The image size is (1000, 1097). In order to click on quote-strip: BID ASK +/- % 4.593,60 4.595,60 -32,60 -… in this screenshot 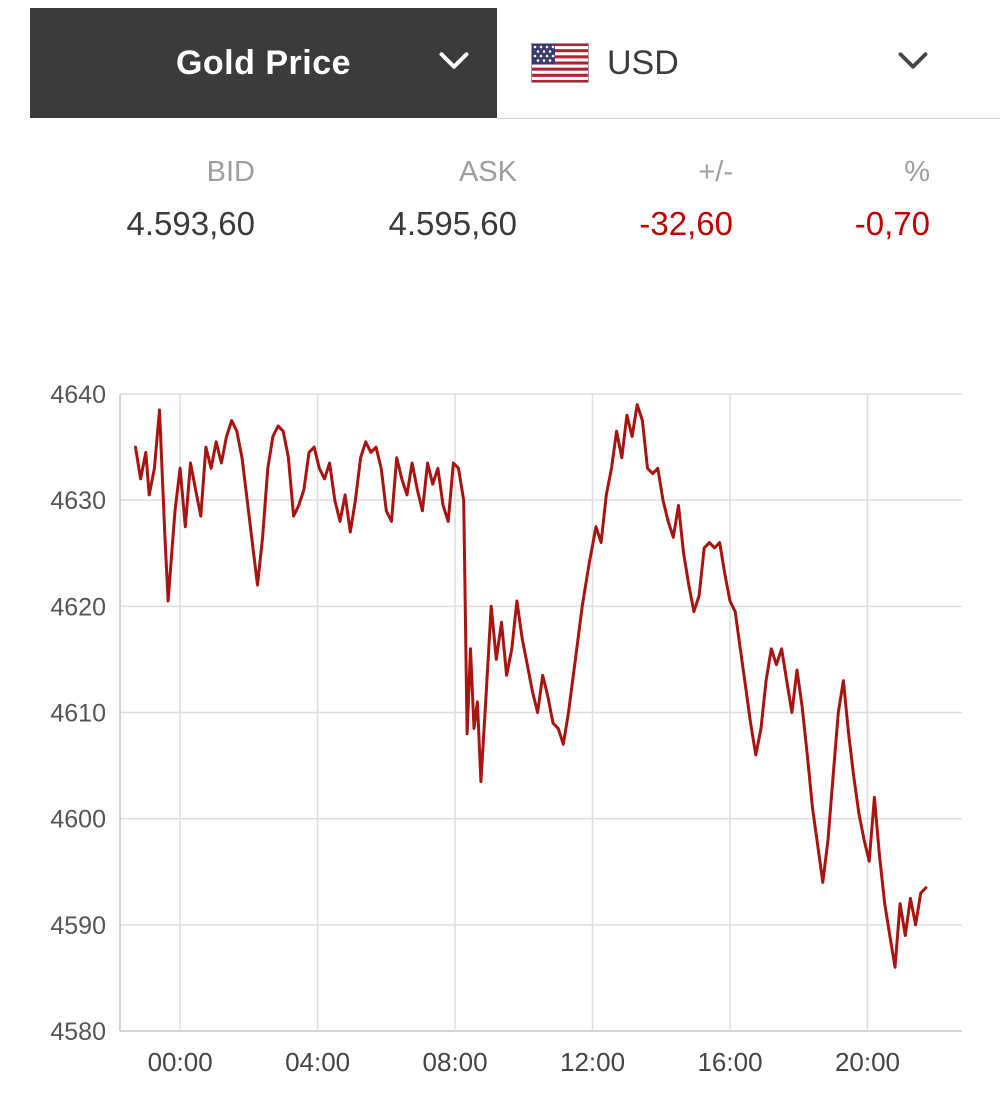, I will do `click(507, 199)`.